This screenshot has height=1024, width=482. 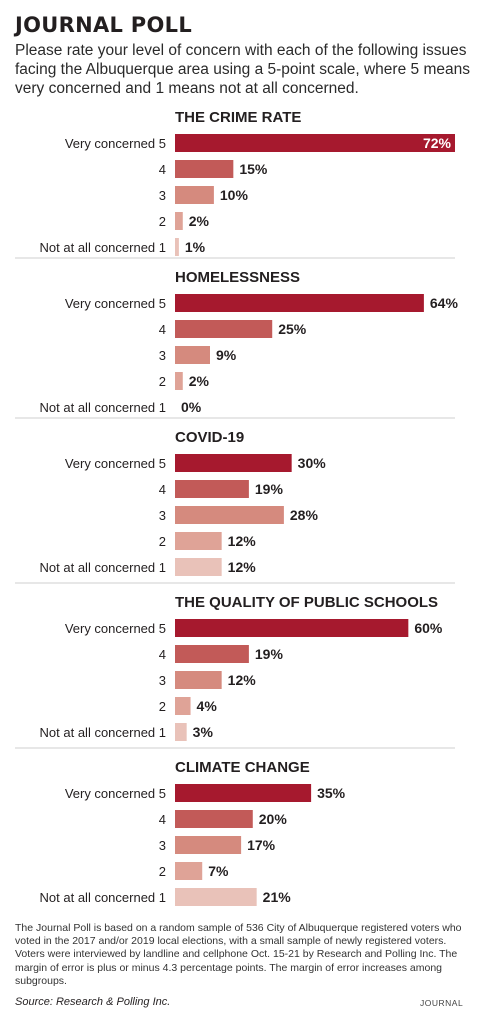 What do you see at coordinates (273, 819) in the screenshot?
I see `value-label: 20%` at bounding box center [273, 819].